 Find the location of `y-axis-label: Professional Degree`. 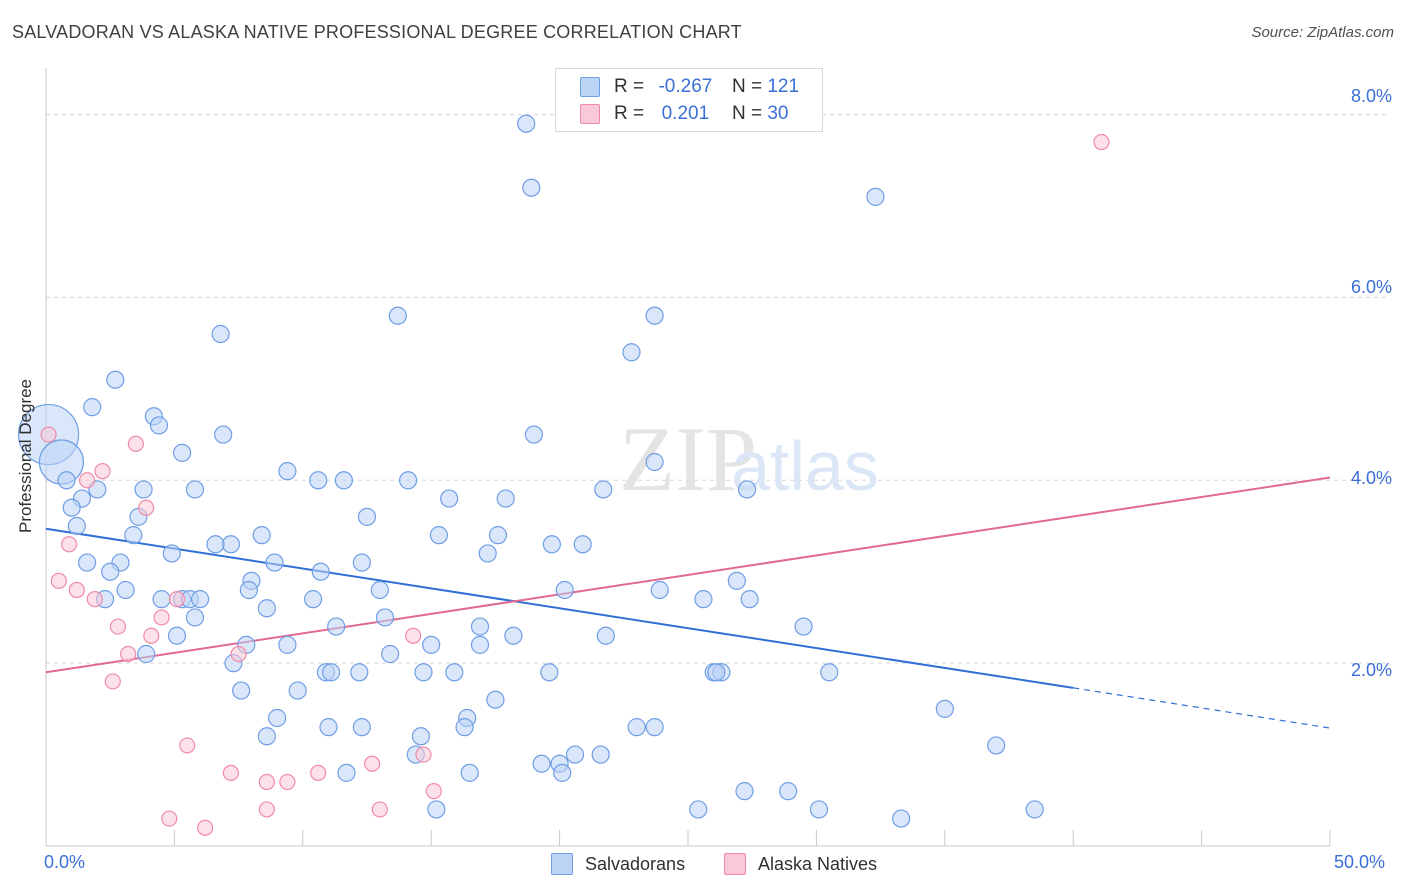

y-axis-label: Professional Degree is located at coordinates (25, 456).